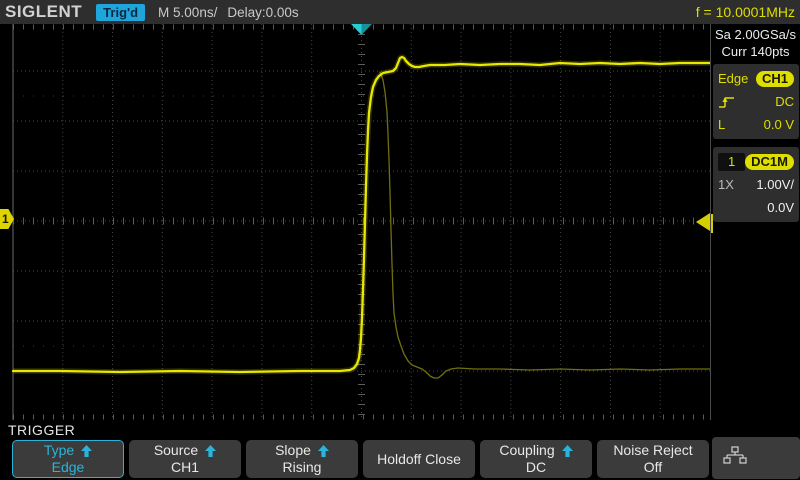 Image resolution: width=800 pixels, height=480 pixels. I want to click on softkey-value: CH1, so click(184, 467).